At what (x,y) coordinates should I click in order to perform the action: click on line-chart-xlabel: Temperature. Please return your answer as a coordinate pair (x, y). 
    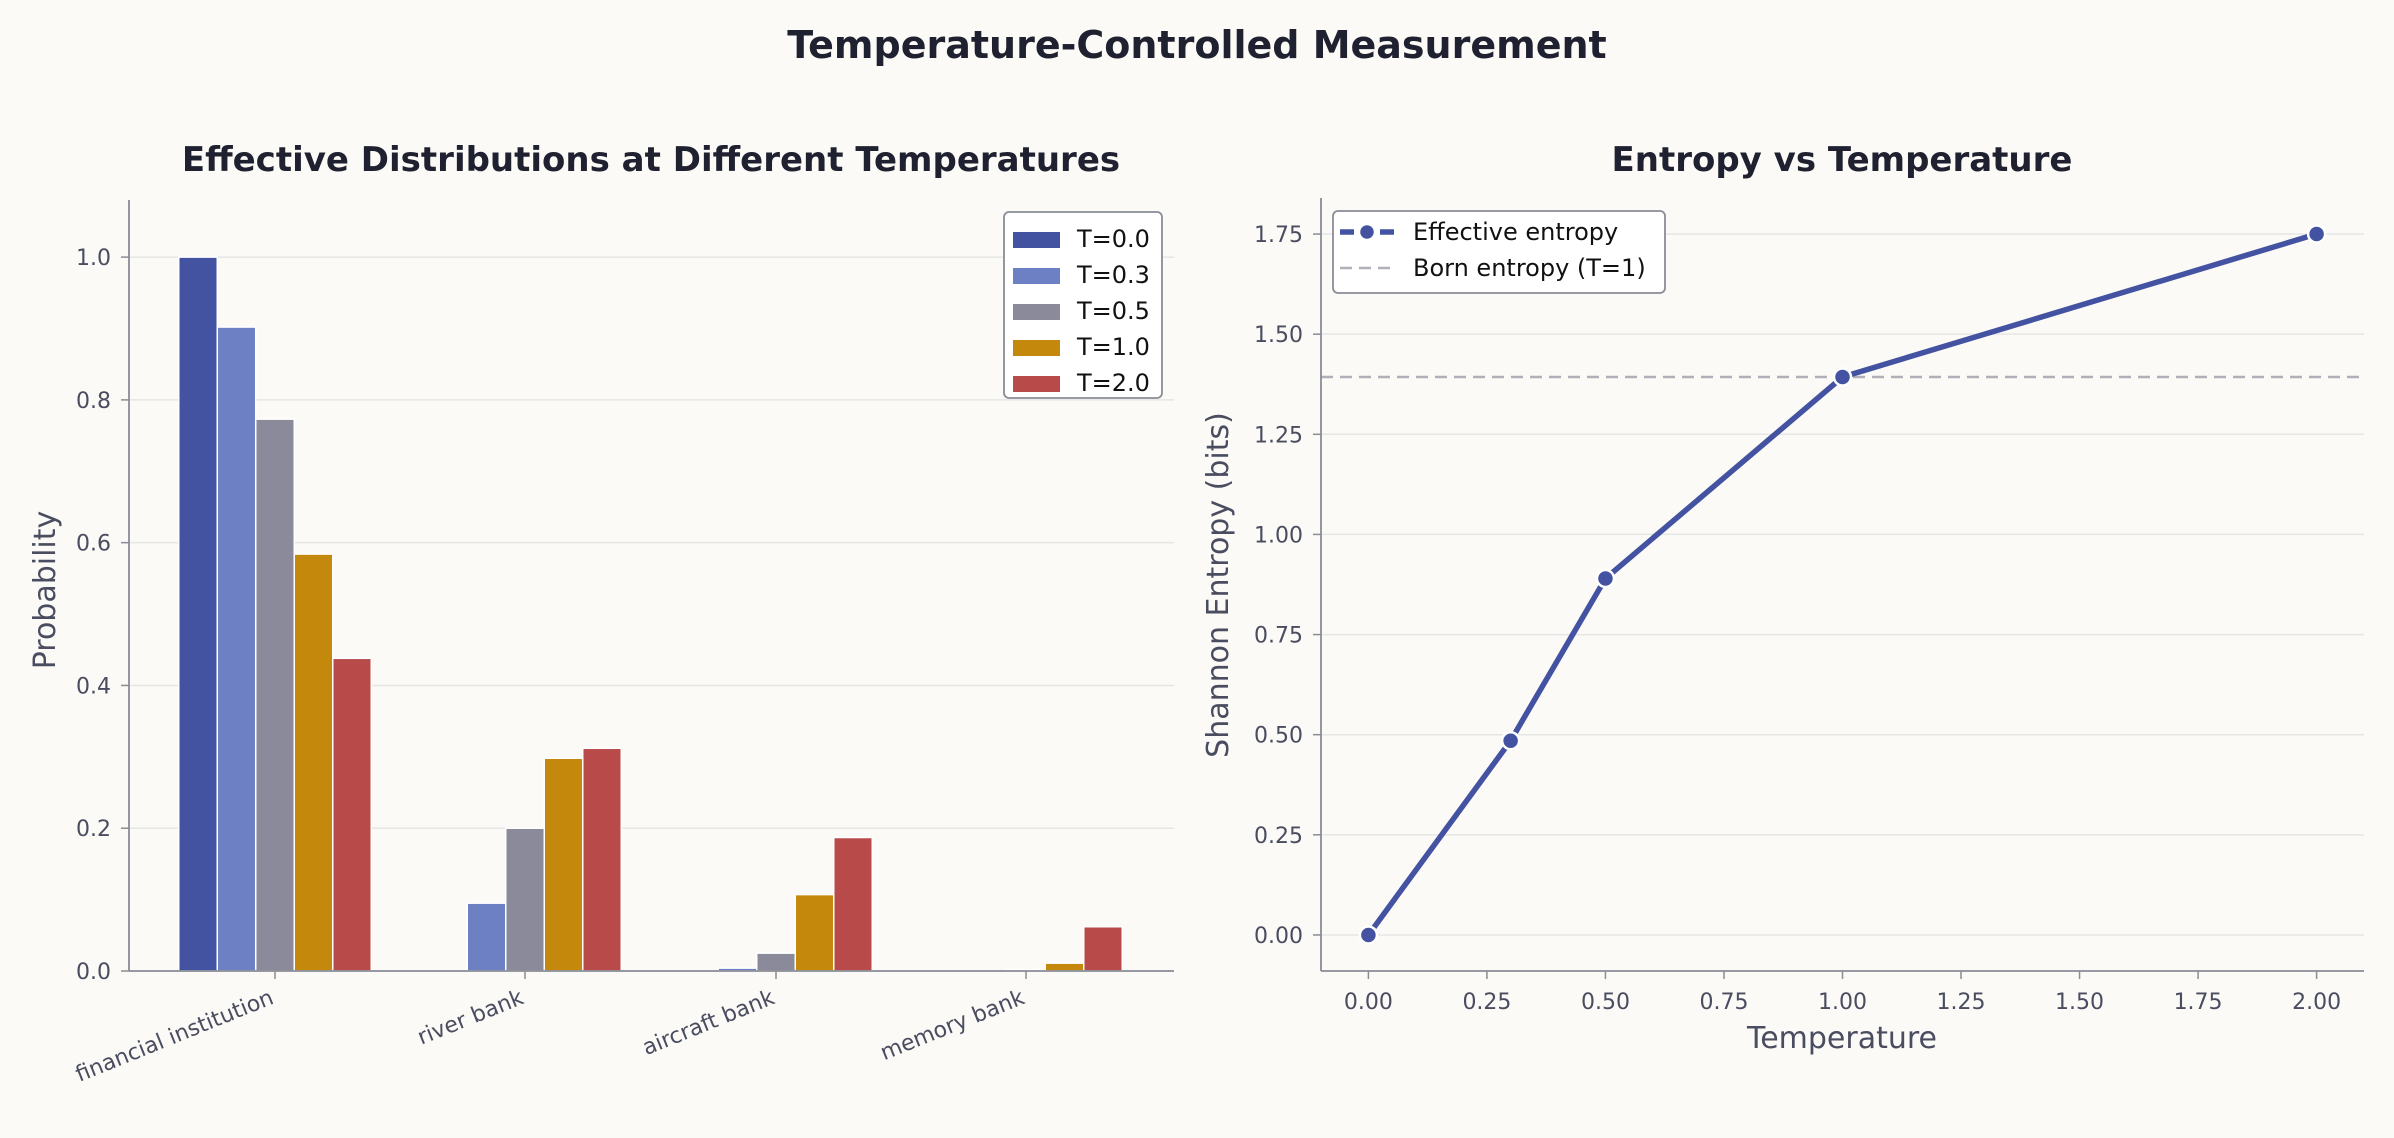
    Looking at the image, I should click on (1841, 1038).